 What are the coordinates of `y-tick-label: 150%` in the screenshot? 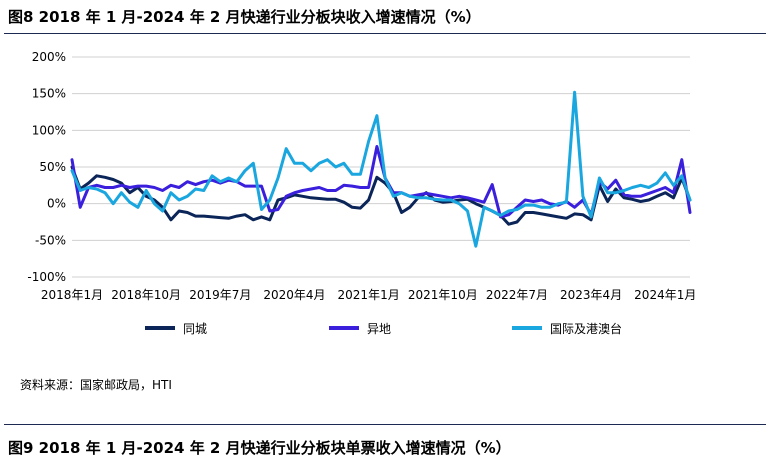 It's located at (49, 94).